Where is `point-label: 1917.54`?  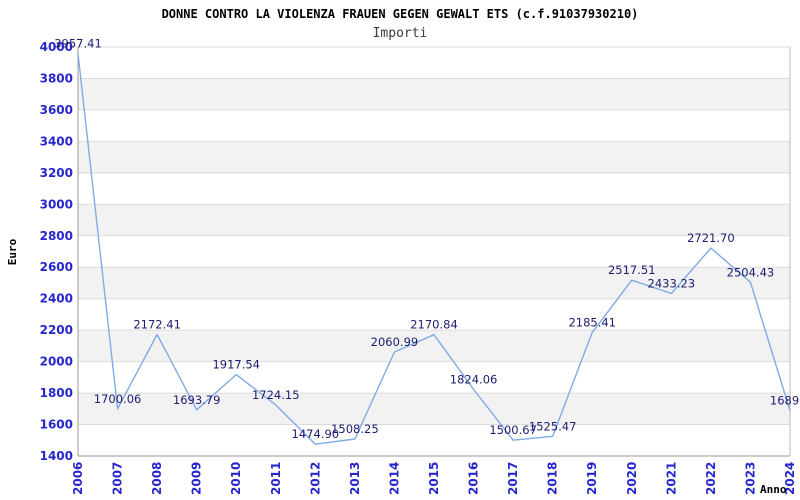 point-label: 1917.54 is located at coordinates (236, 365).